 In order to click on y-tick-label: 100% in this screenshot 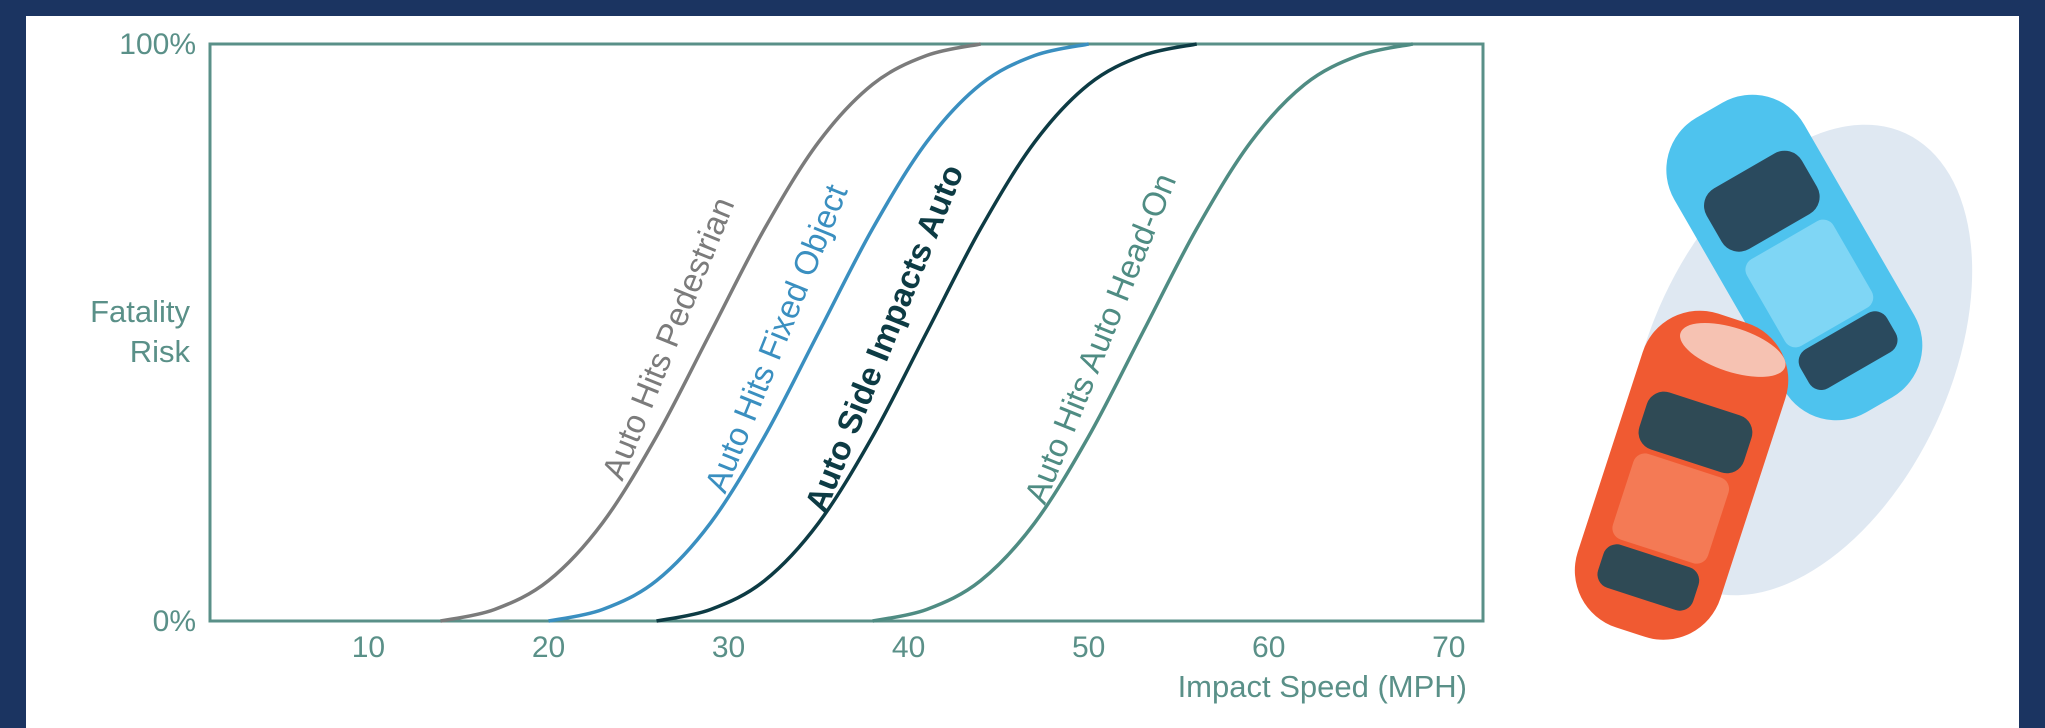, I will do `click(157, 44)`.